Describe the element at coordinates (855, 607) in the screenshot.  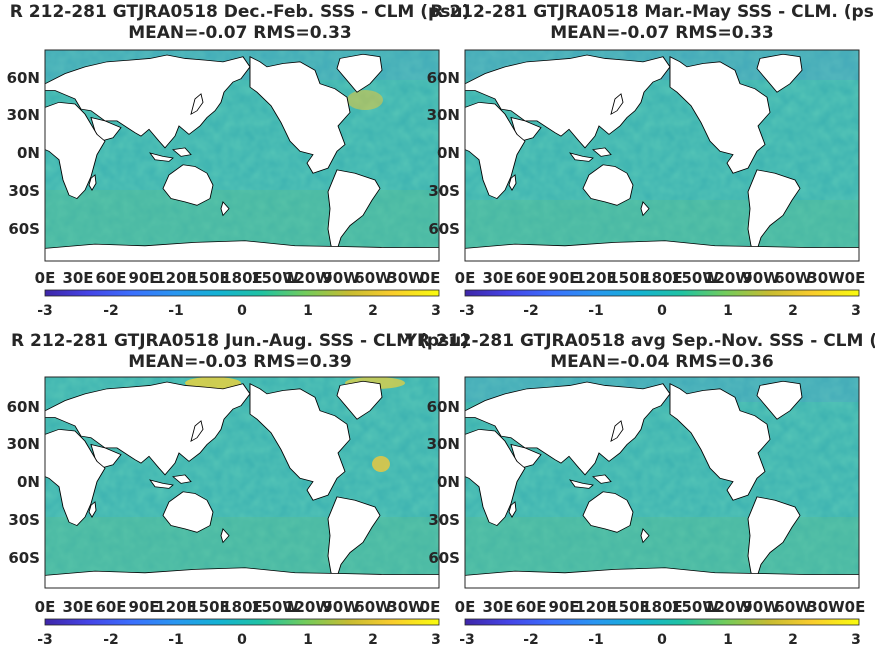
I see `panel-4-xtick-12: 0E` at that location.